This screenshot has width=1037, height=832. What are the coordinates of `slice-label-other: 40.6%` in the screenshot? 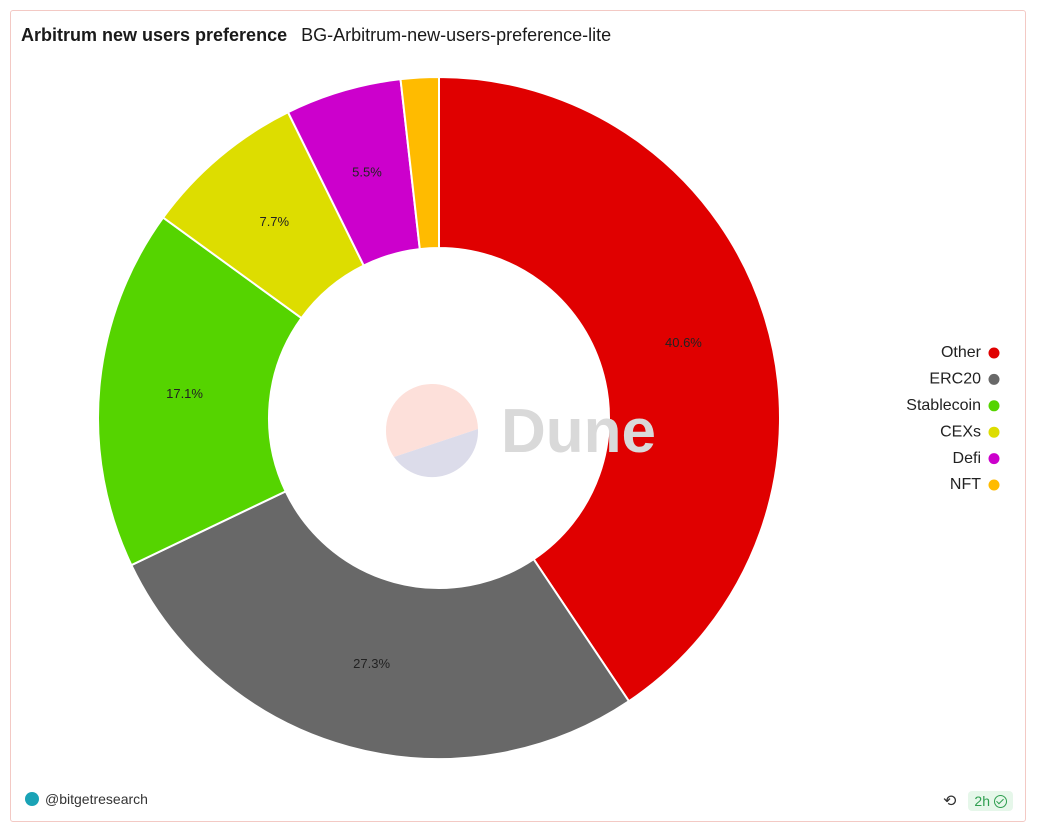 It's located at (683, 342).